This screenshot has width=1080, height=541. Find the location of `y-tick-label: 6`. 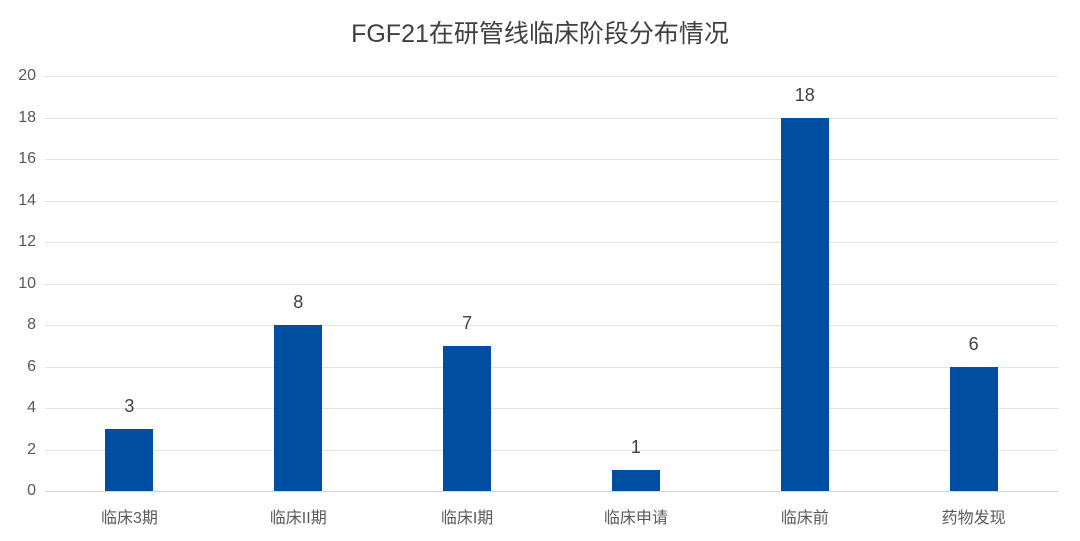

y-tick-label: 6 is located at coordinates (31, 366).